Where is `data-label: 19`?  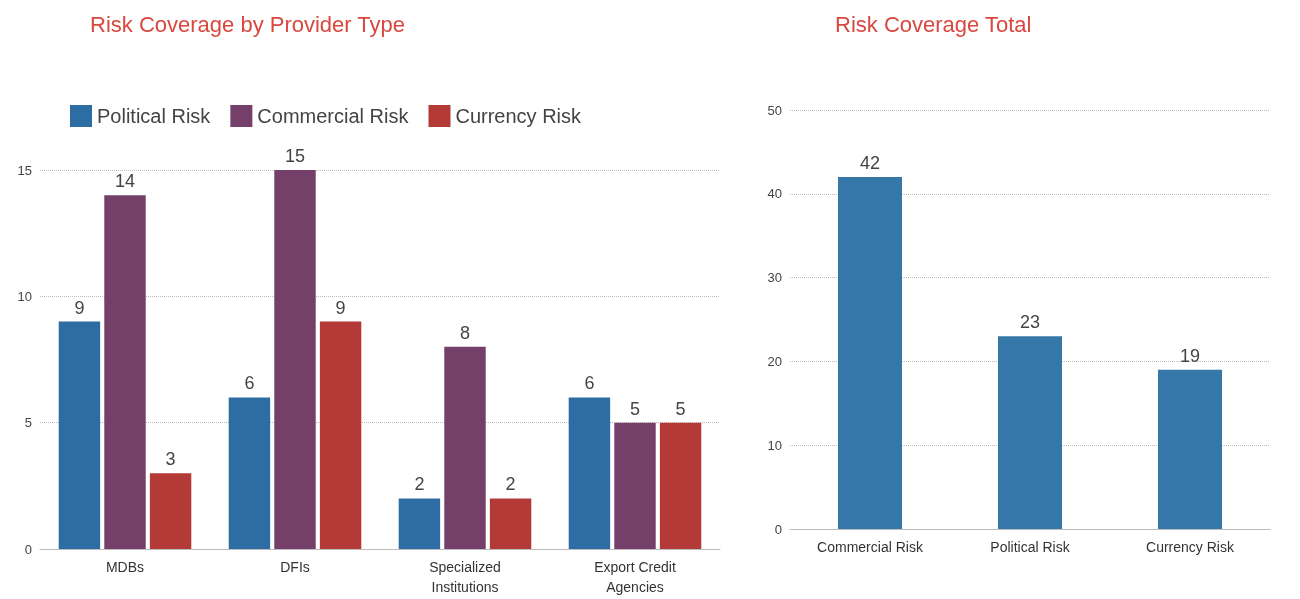 data-label: 19 is located at coordinates (1190, 355).